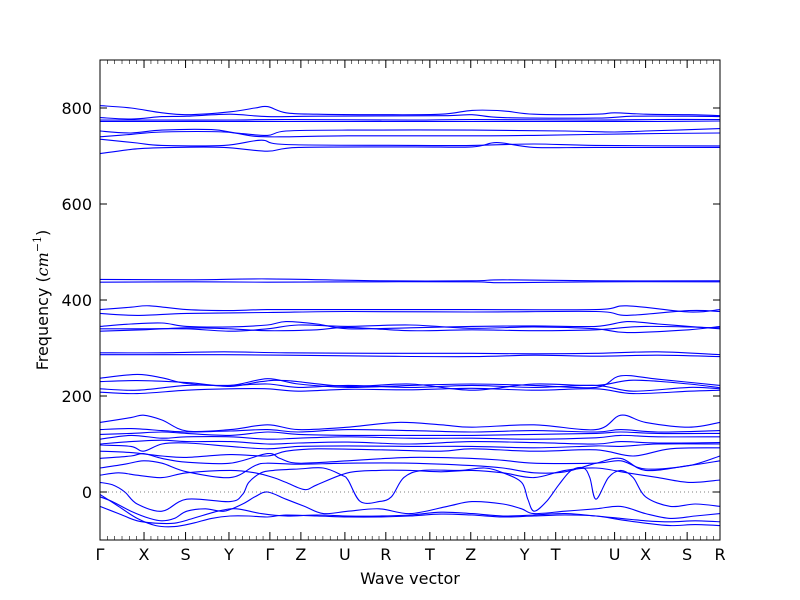 This screenshot has width=800, height=600. What do you see at coordinates (76, 108) in the screenshot?
I see `y-tick-label: 800` at bounding box center [76, 108].